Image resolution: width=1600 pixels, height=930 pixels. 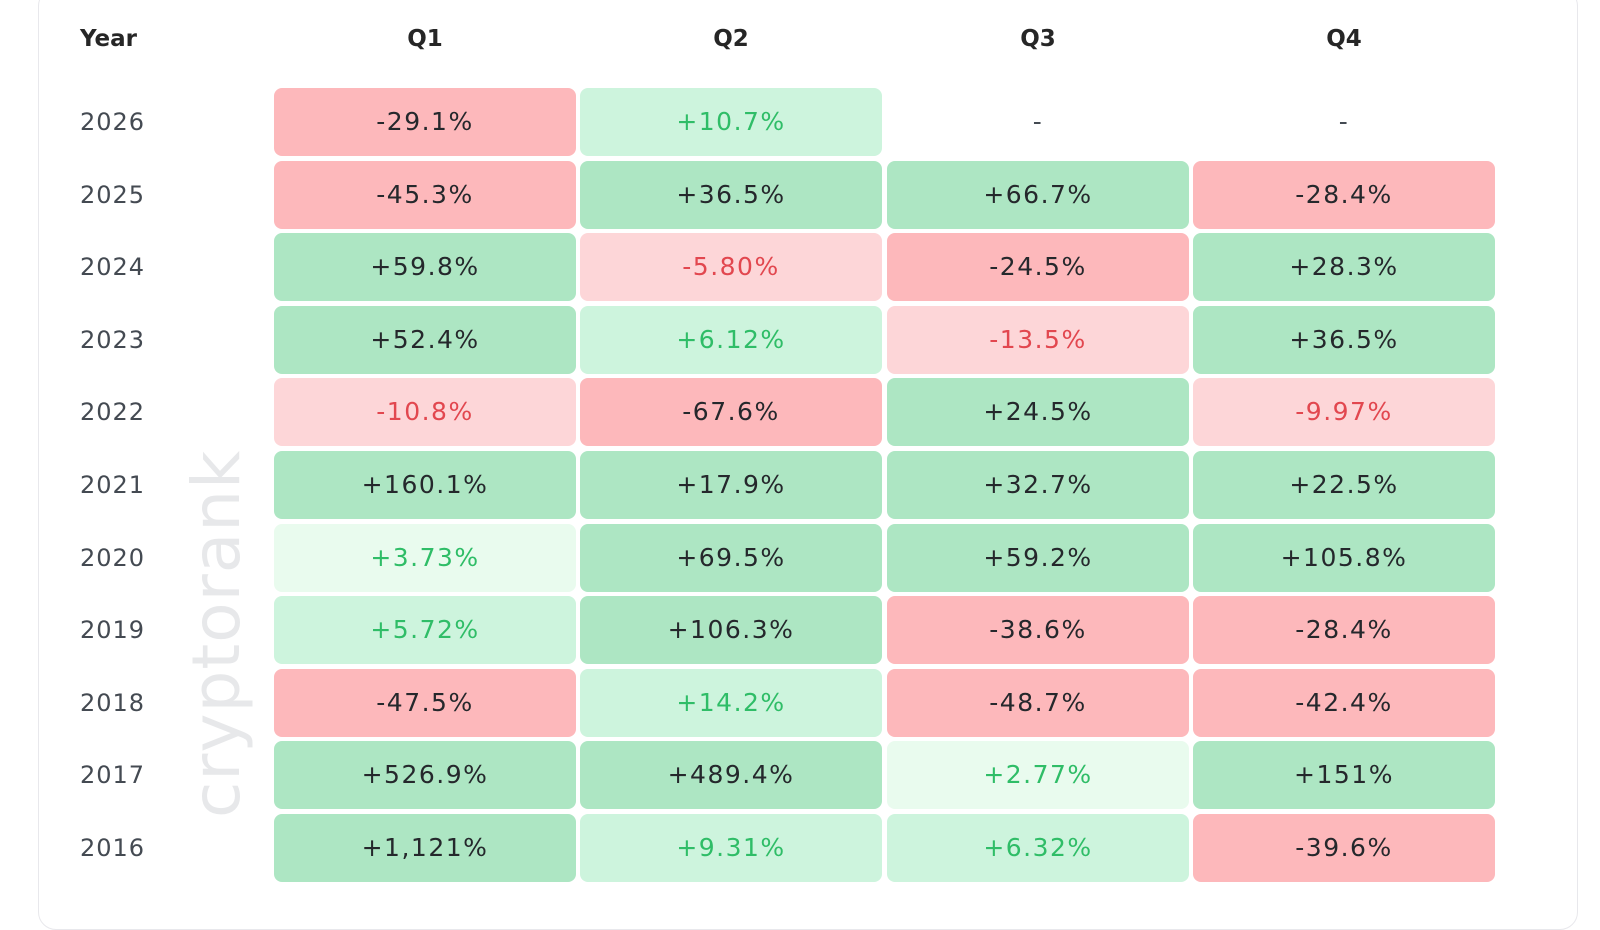 I want to click on year-label: 2016, so click(x=113, y=848).